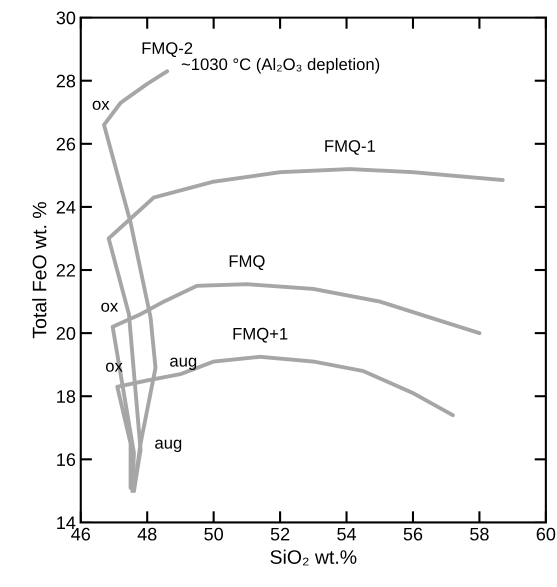  I want to click on y-tick-label: 28, so click(66, 81).